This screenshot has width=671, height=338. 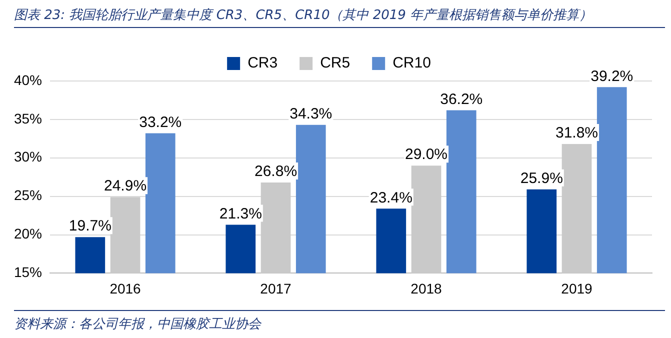 What do you see at coordinates (461, 99) in the screenshot?
I see `data-label: 36.2%` at bounding box center [461, 99].